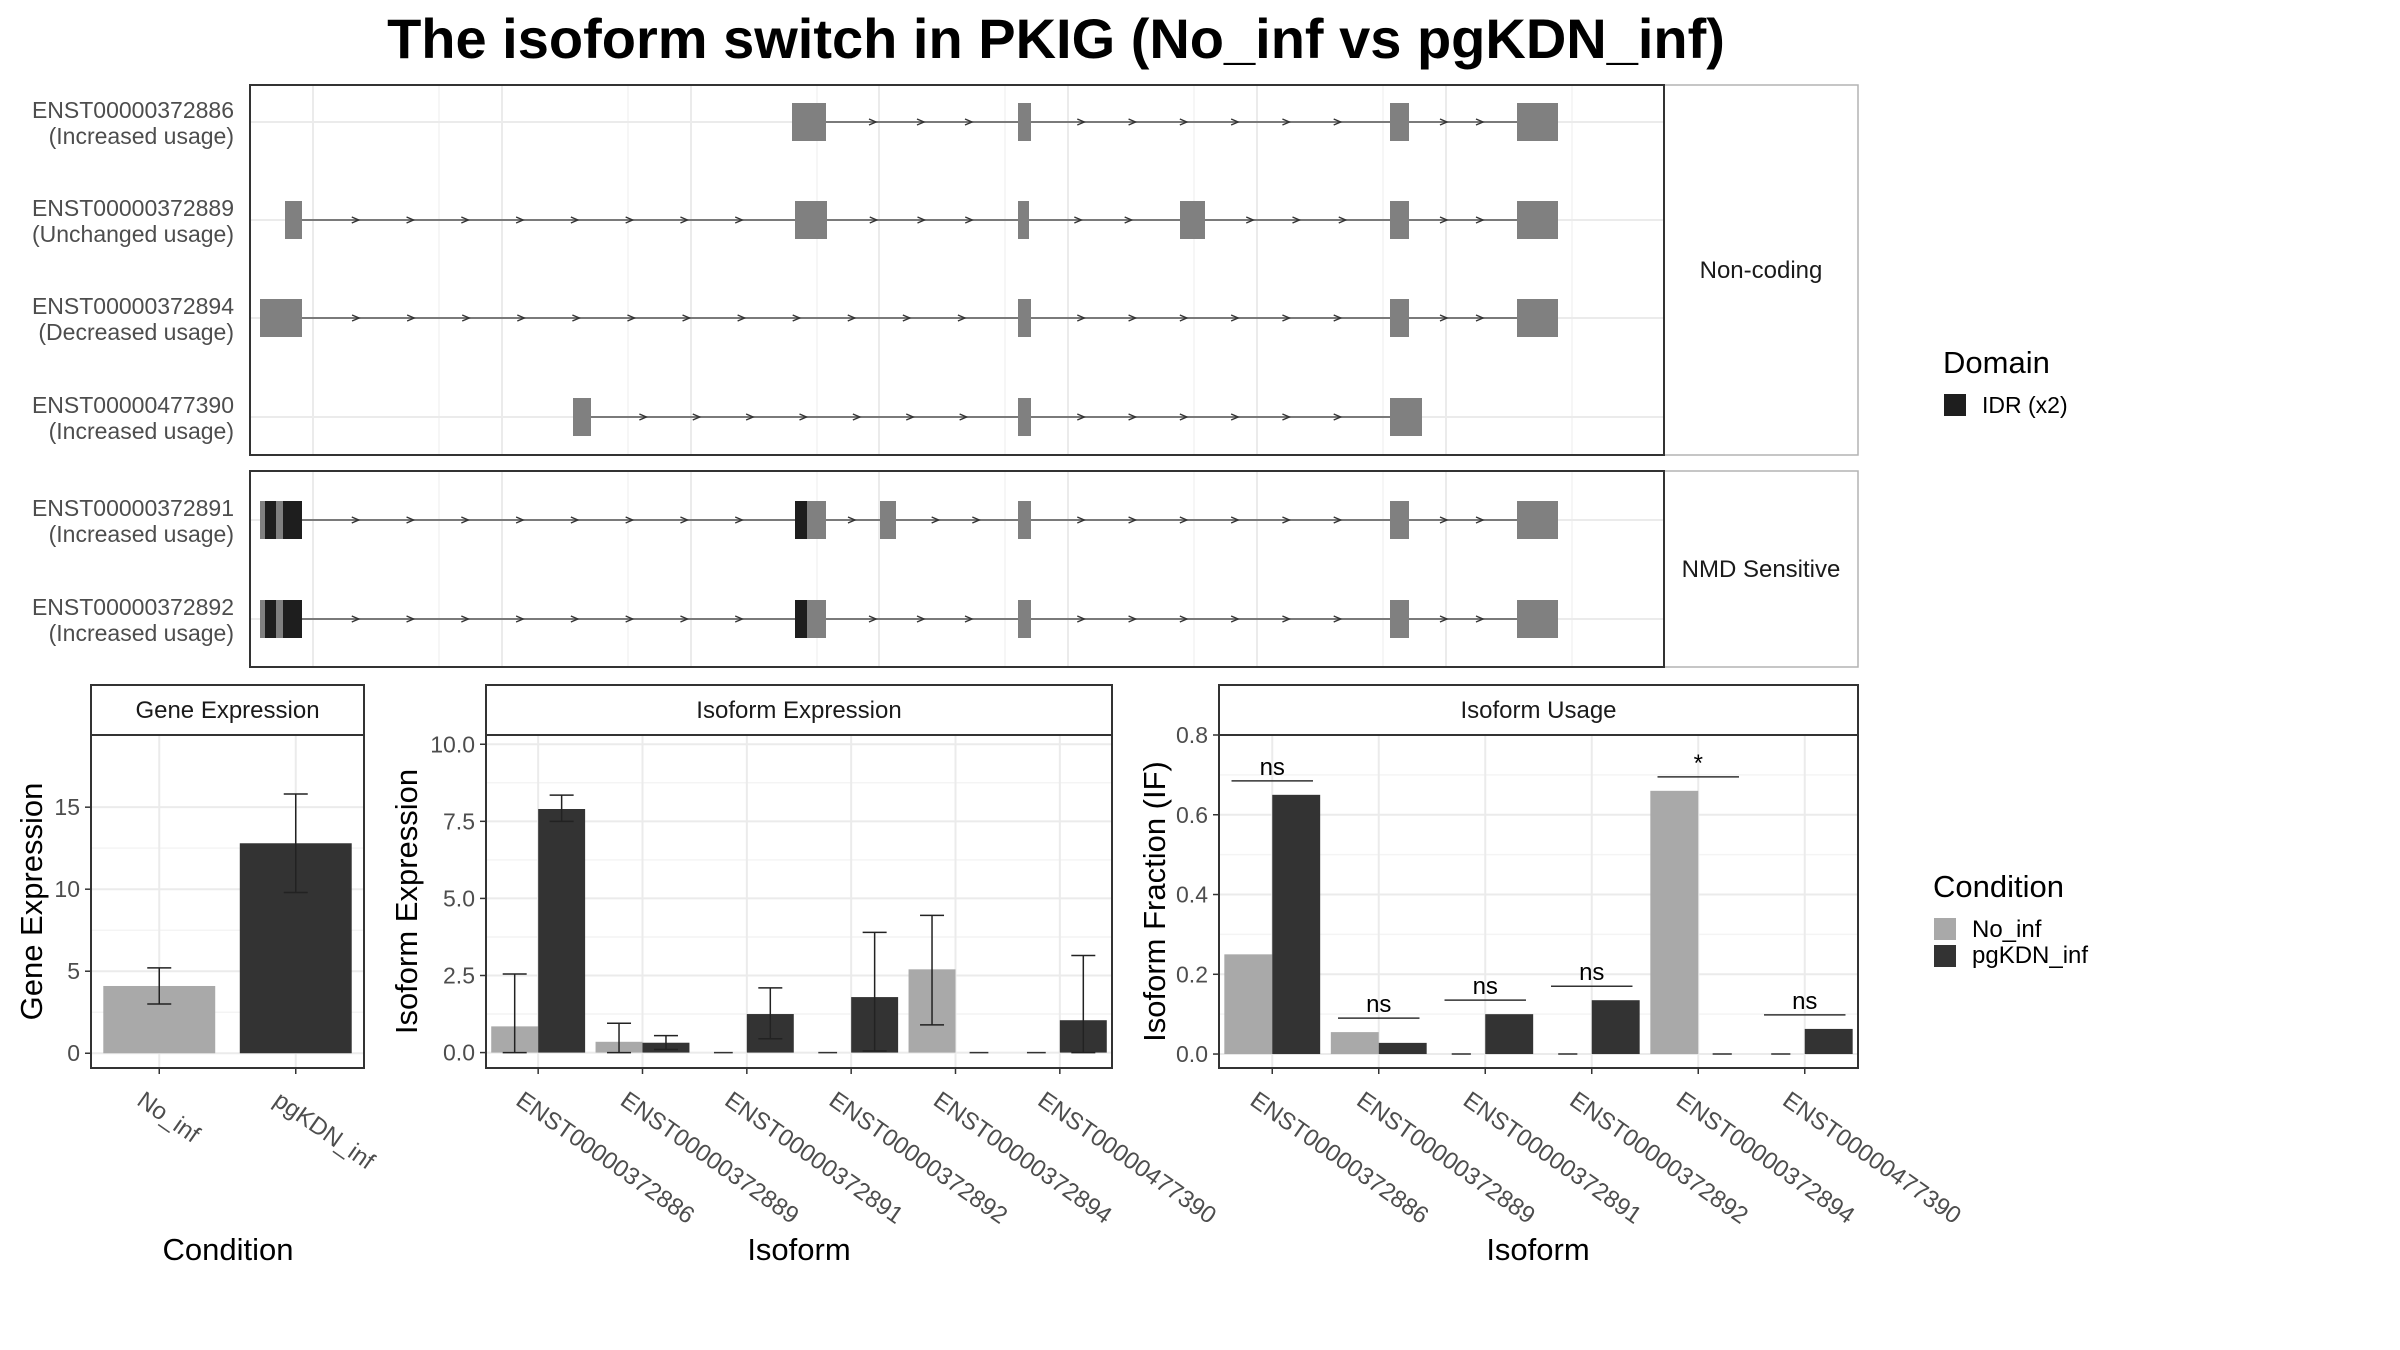  I want to click on y-tick-label: 0.2, so click(1192, 974).